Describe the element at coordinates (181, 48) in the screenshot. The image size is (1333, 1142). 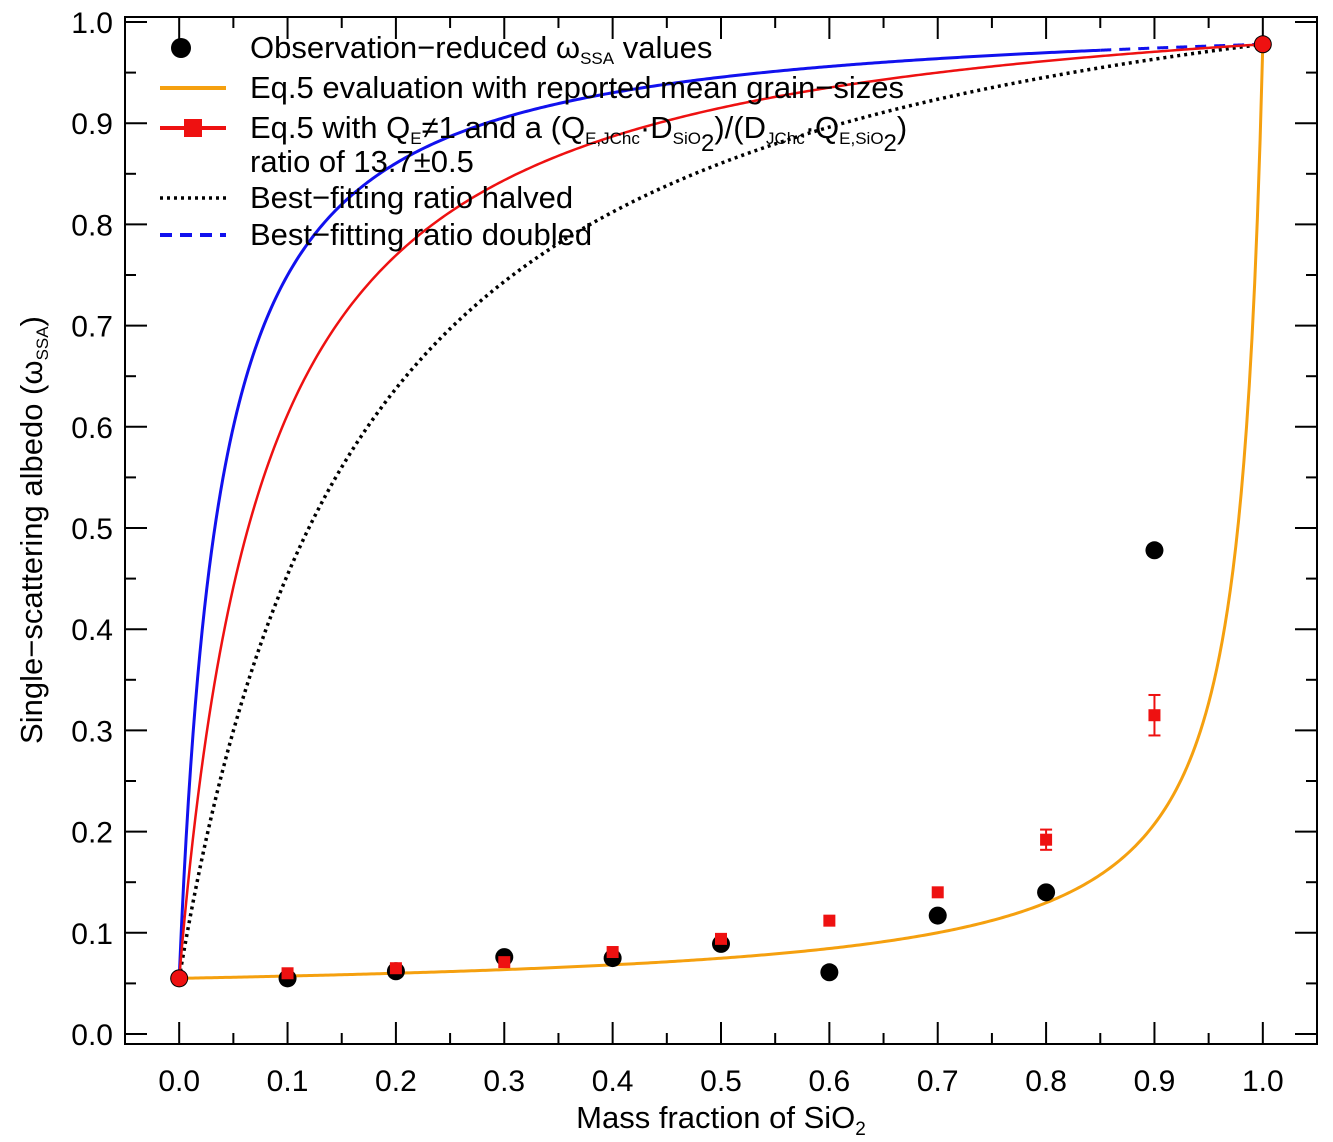
I see `legend-symbol-observed` at that location.